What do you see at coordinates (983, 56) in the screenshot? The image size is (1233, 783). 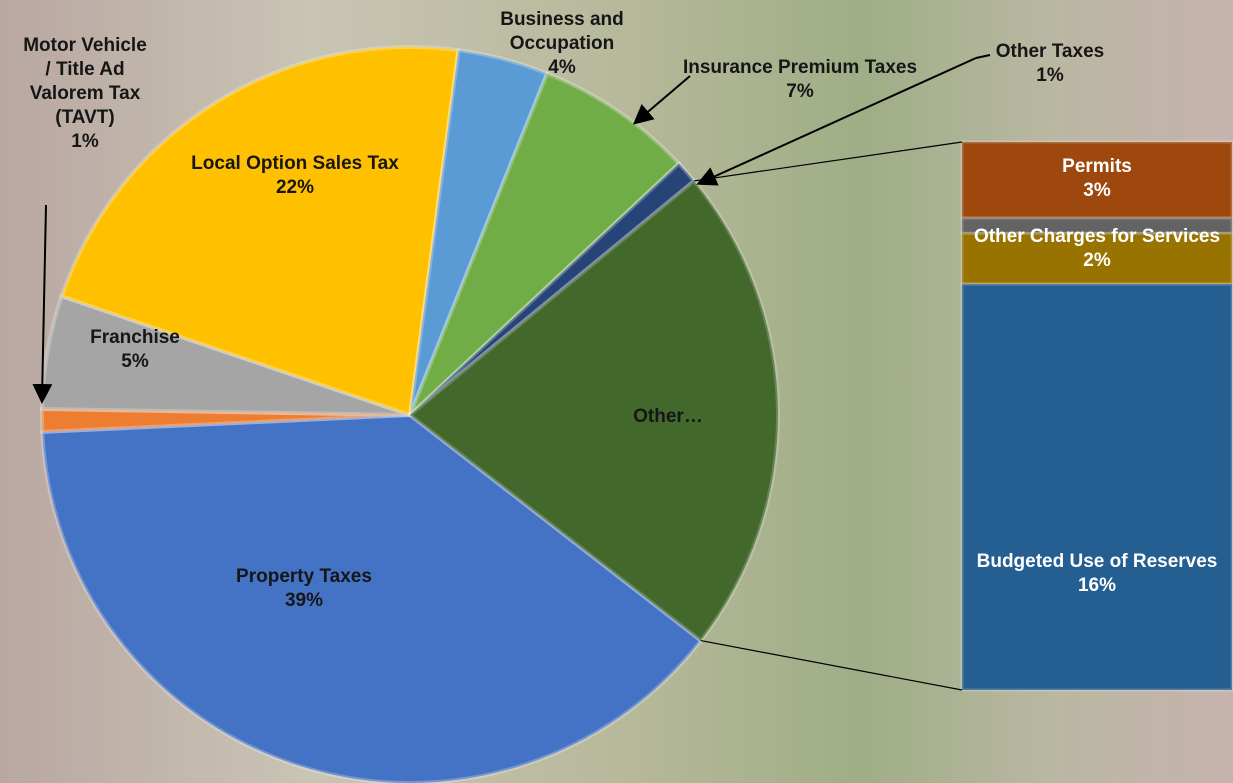 I see `leader-line` at bounding box center [983, 56].